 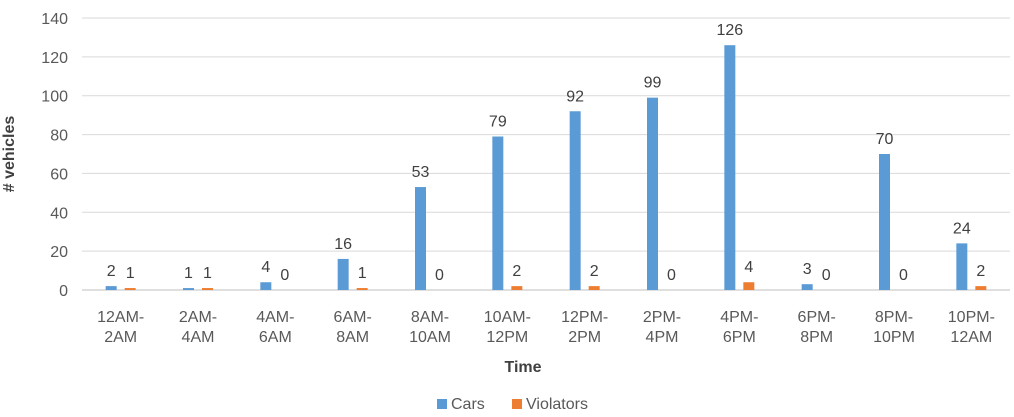 What do you see at coordinates (662, 317) in the screenshot?
I see `x-category-label: 2PM-` at bounding box center [662, 317].